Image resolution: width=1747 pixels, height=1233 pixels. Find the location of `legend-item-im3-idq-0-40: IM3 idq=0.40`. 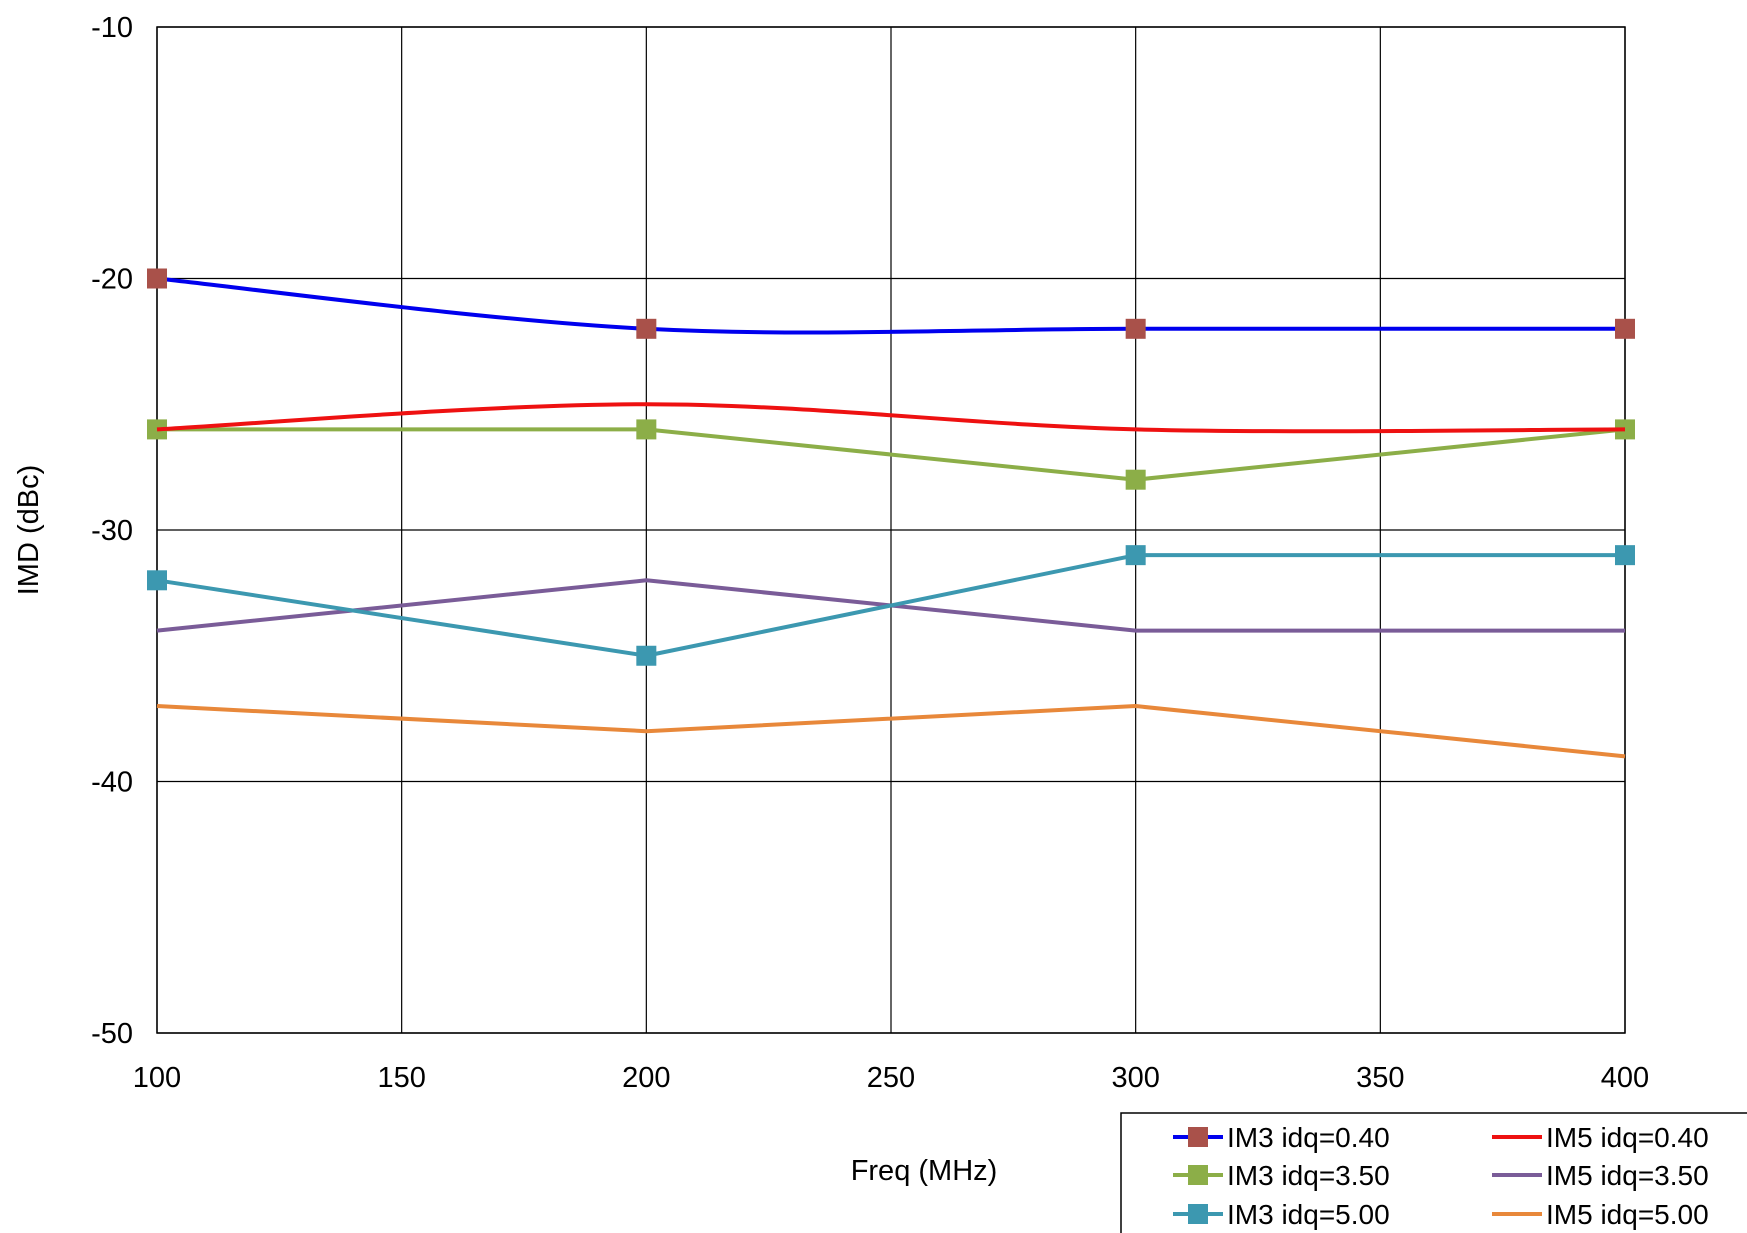

legend-item-im3-idq-0-40: IM3 idq=0.40 is located at coordinates (1281, 1137).